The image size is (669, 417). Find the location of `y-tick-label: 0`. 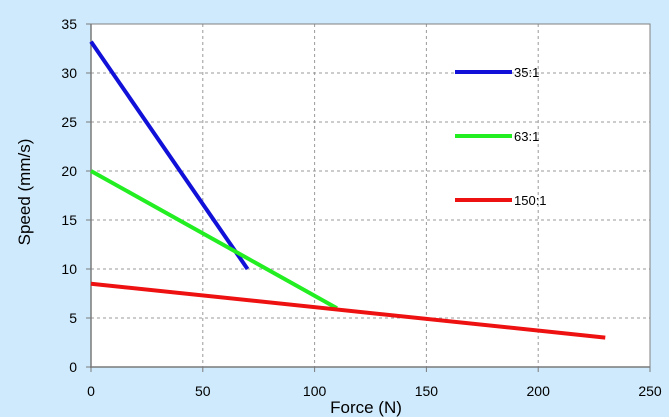

y-tick-label: 0 is located at coordinates (73, 367).